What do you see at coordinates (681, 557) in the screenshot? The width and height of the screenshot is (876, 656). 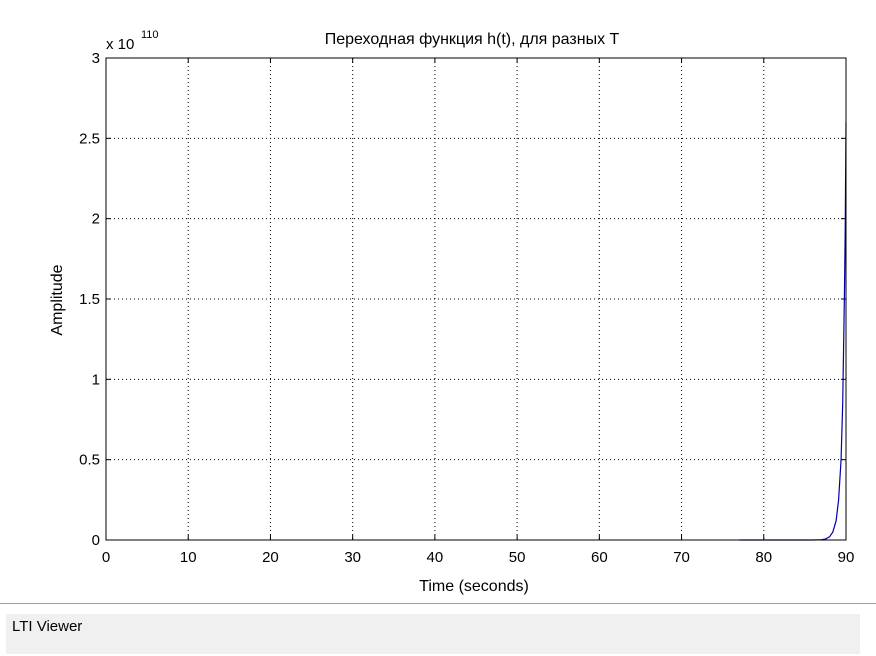 I see `x-tick-label: 70` at bounding box center [681, 557].